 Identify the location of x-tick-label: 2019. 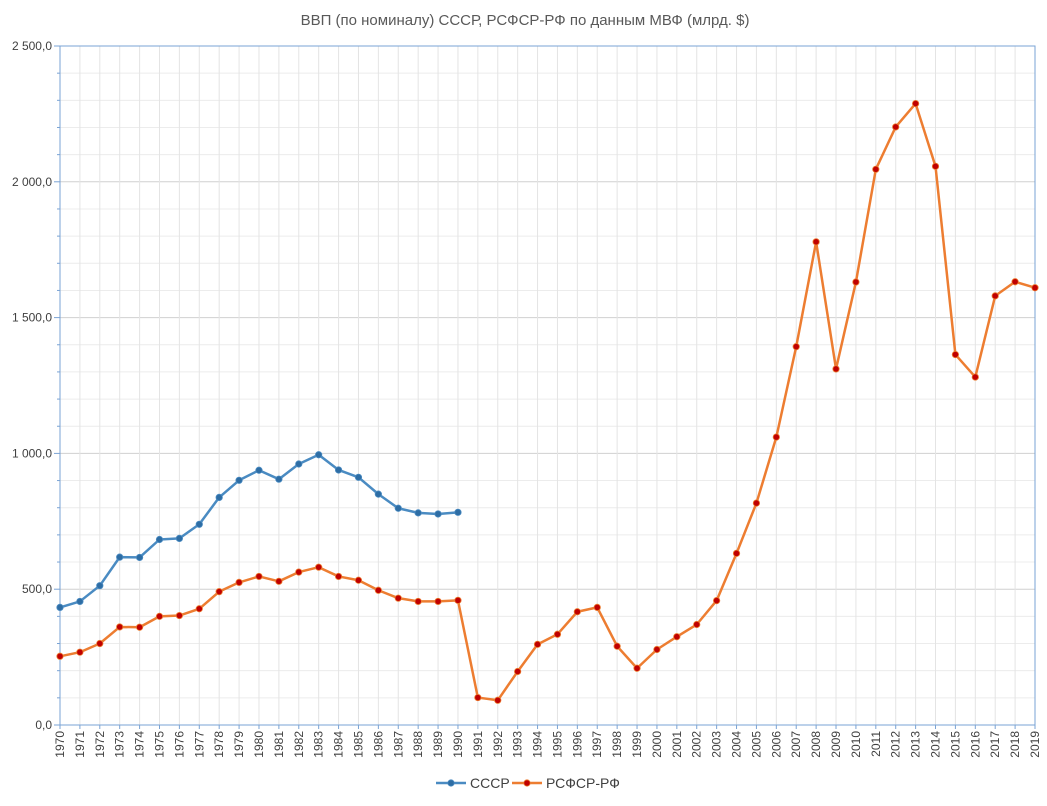
(1035, 744).